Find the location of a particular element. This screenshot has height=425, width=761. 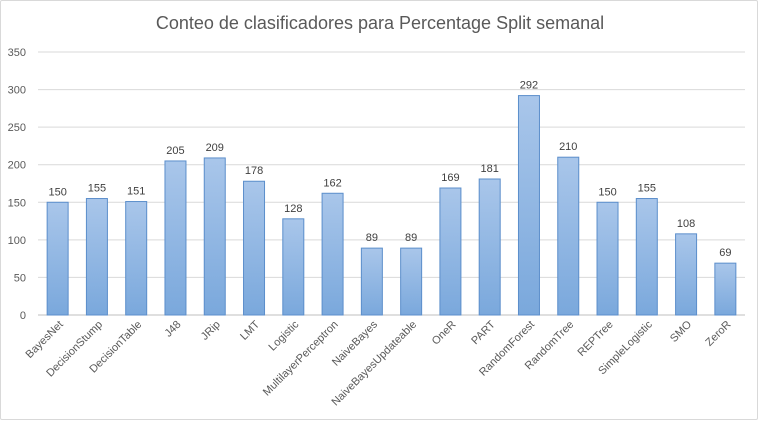

bar-PART is located at coordinates (489, 247).